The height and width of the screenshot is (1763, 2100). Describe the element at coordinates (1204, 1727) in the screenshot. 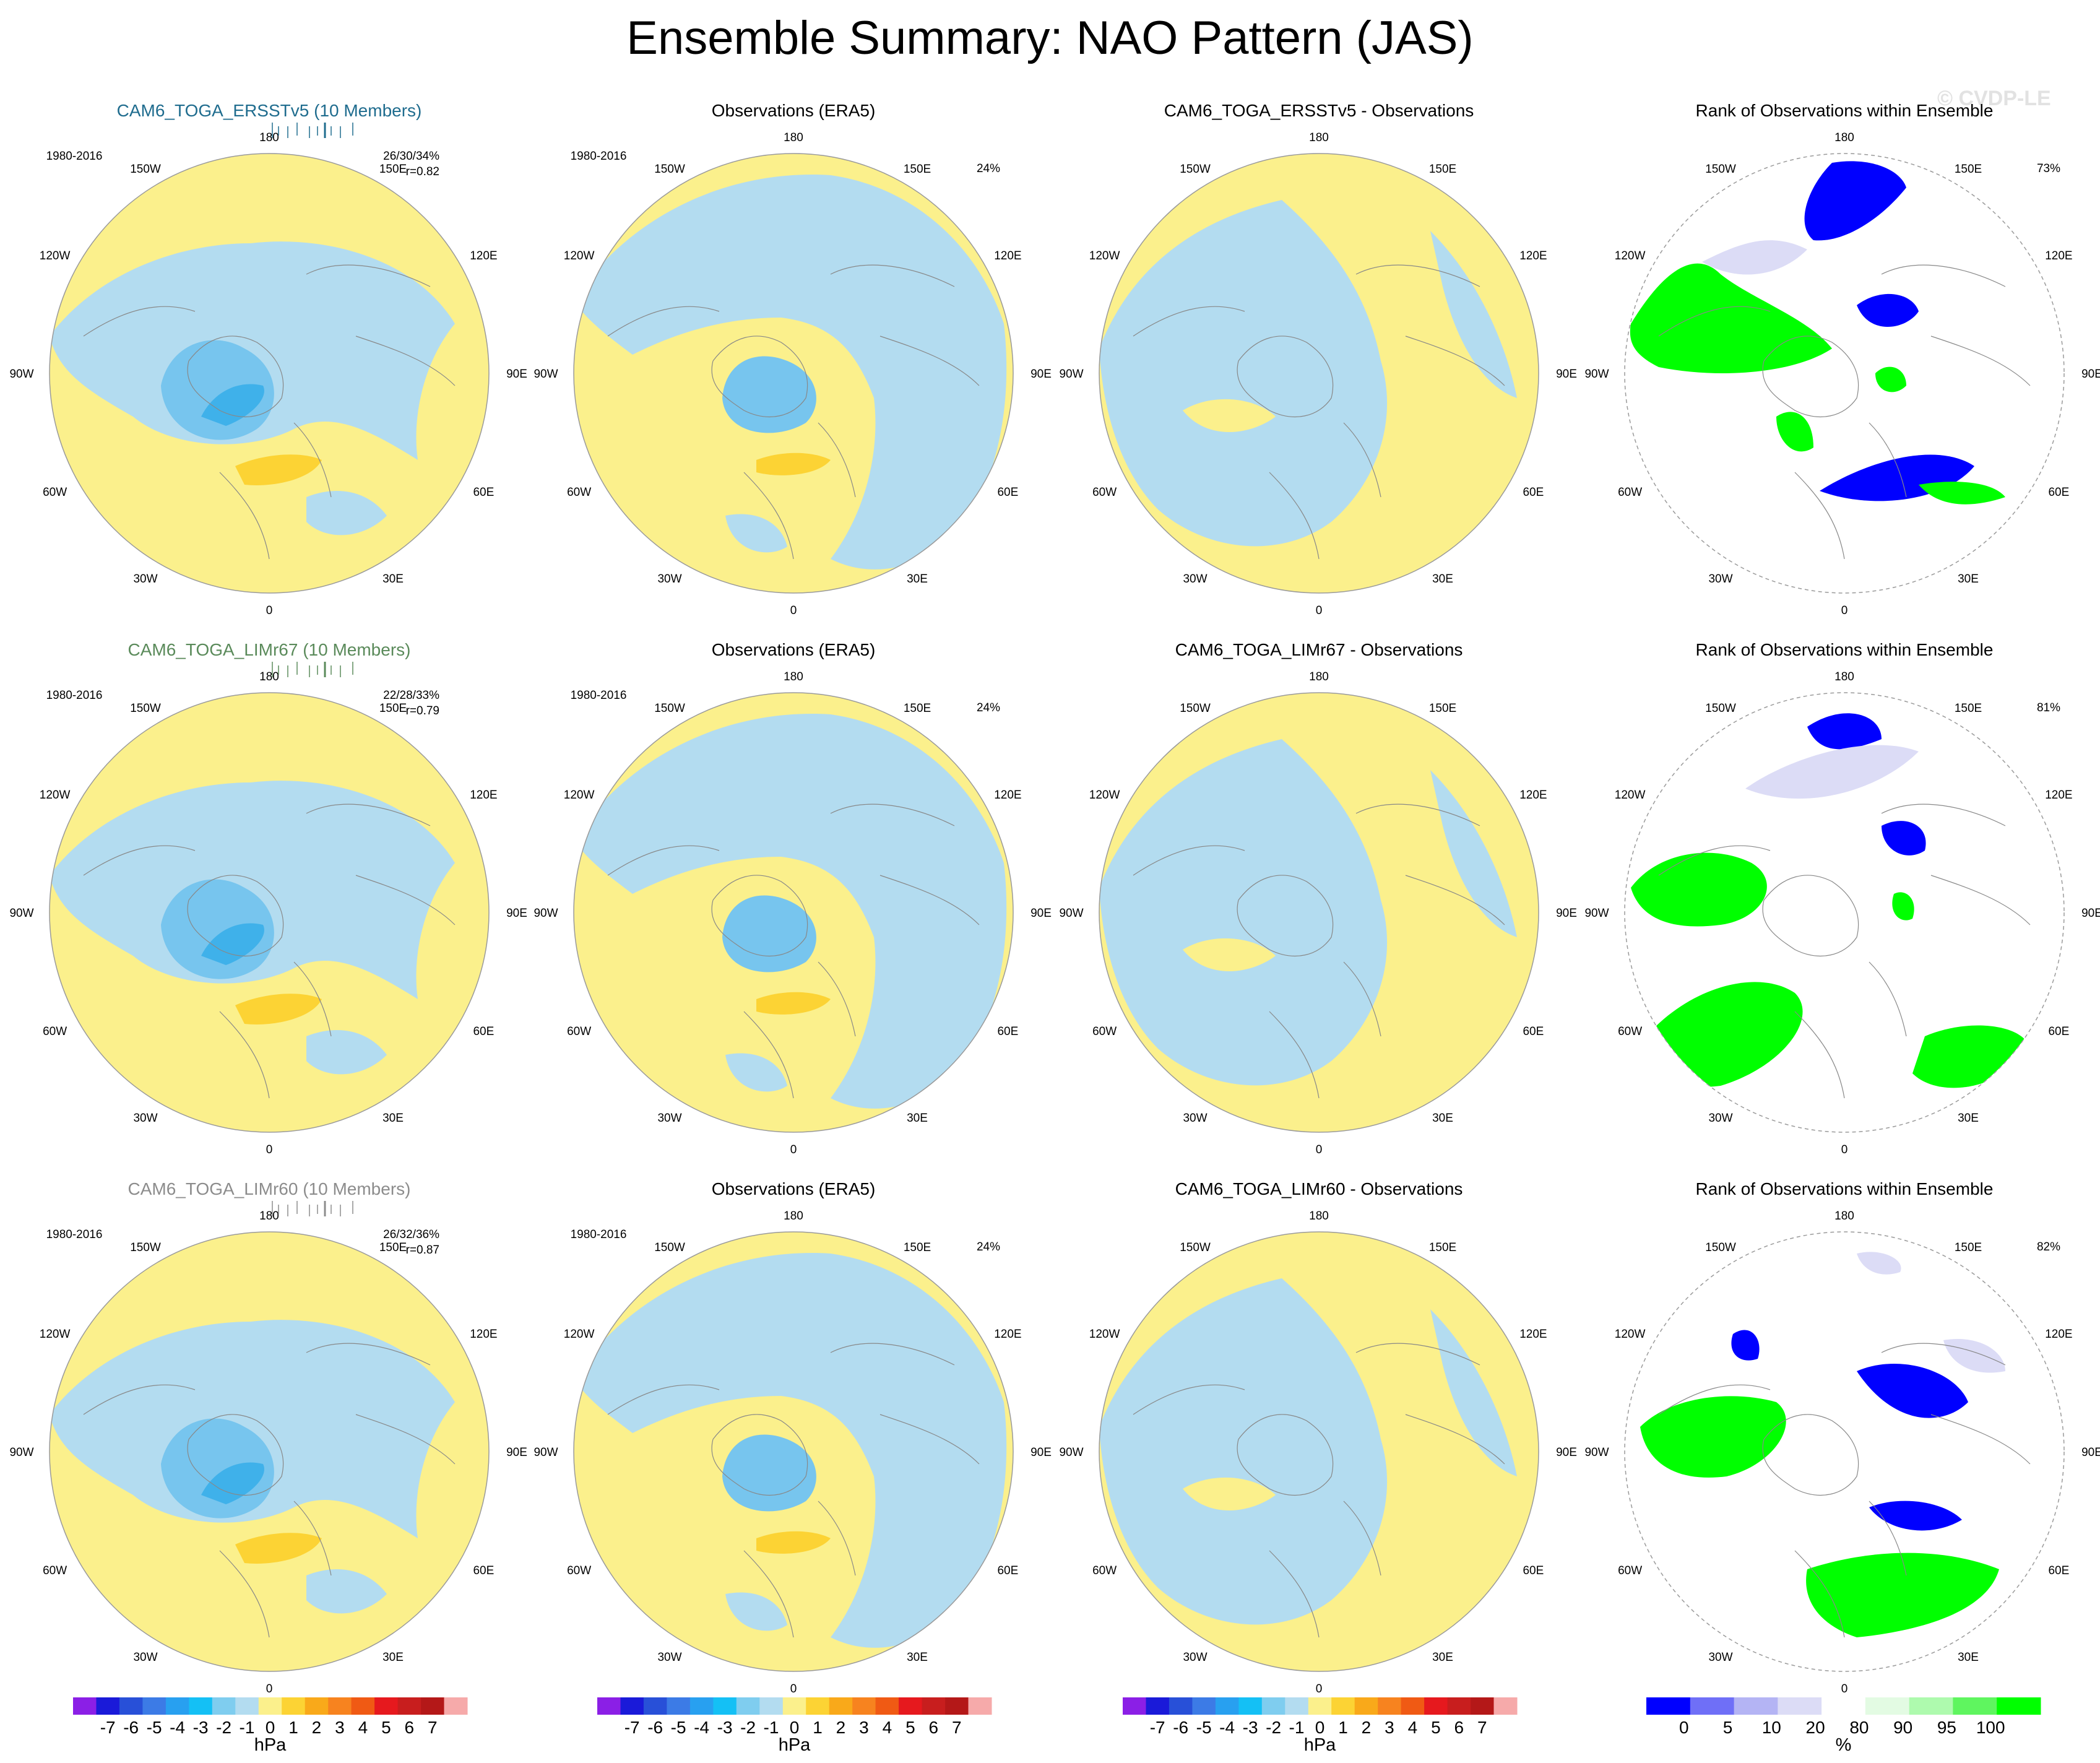

I see `colorbar-tick-label: -5` at that location.